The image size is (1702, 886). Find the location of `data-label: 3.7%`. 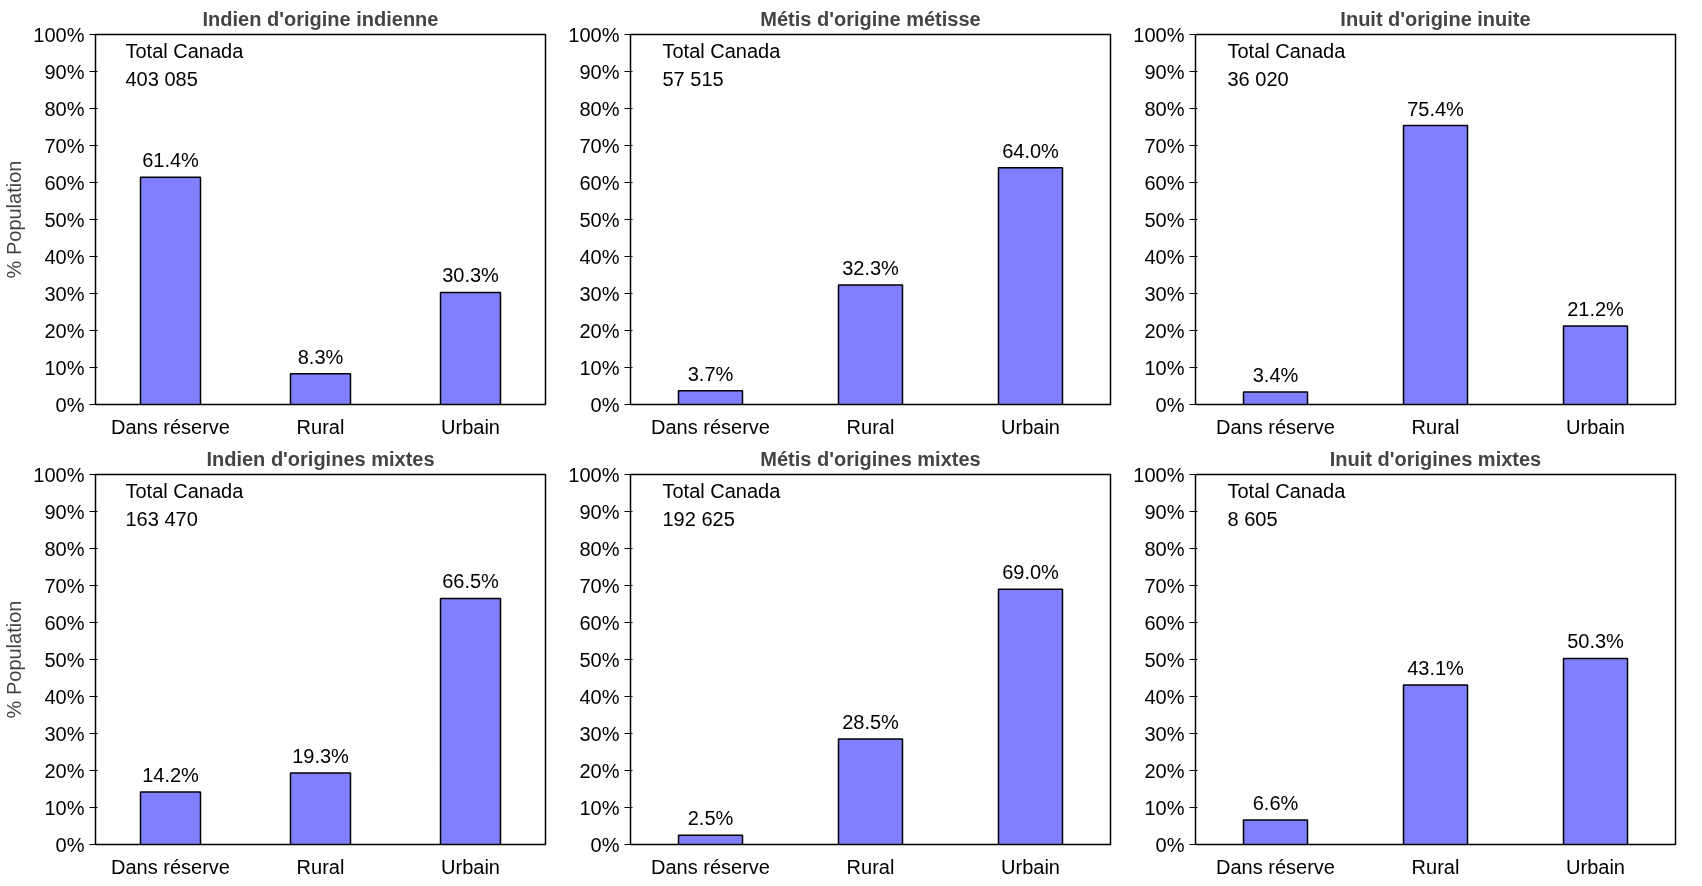

data-label: 3.7% is located at coordinates (710, 373).